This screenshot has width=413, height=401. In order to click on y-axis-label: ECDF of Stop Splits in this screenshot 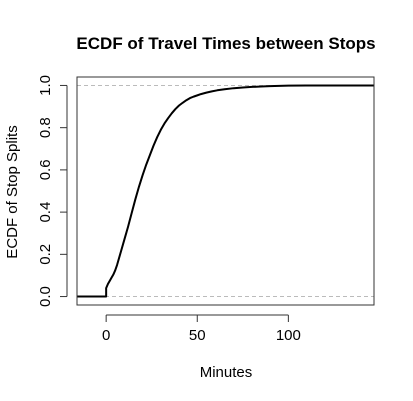, I will do `click(12, 191)`.